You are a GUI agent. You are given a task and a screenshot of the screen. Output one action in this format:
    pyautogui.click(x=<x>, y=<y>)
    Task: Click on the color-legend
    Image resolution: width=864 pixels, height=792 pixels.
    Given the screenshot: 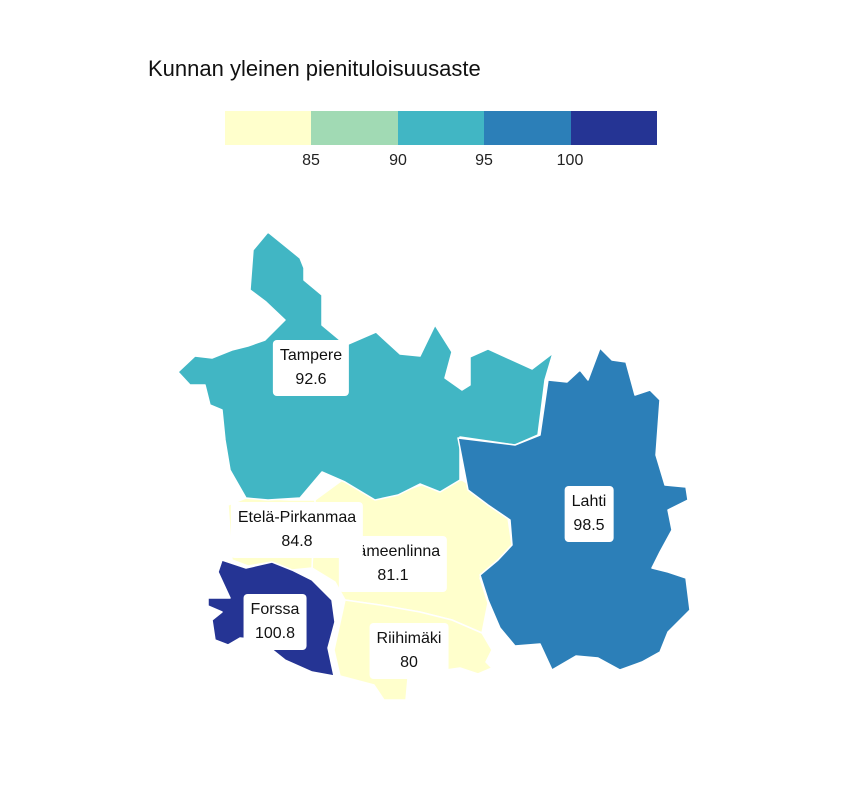 What is the action you would take?
    pyautogui.click(x=441, y=128)
    